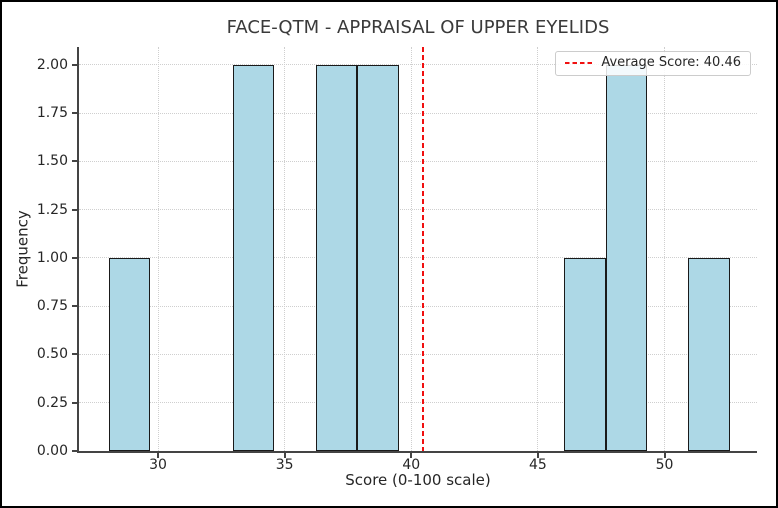  I want to click on x-tick-label: 45, so click(538, 465).